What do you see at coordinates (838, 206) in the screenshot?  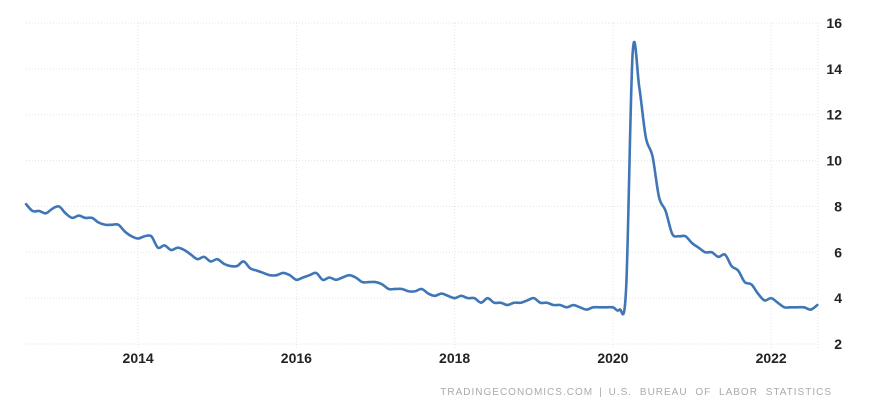 I see `y-axis-label: 8` at bounding box center [838, 206].